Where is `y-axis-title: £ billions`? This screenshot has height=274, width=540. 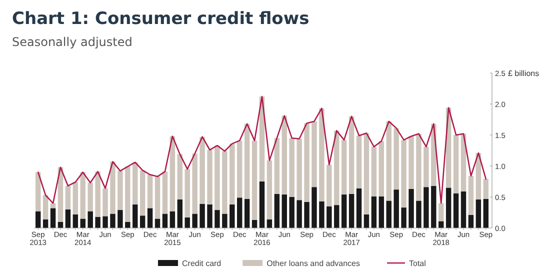
y-axis-title: £ billions is located at coordinates (524, 73).